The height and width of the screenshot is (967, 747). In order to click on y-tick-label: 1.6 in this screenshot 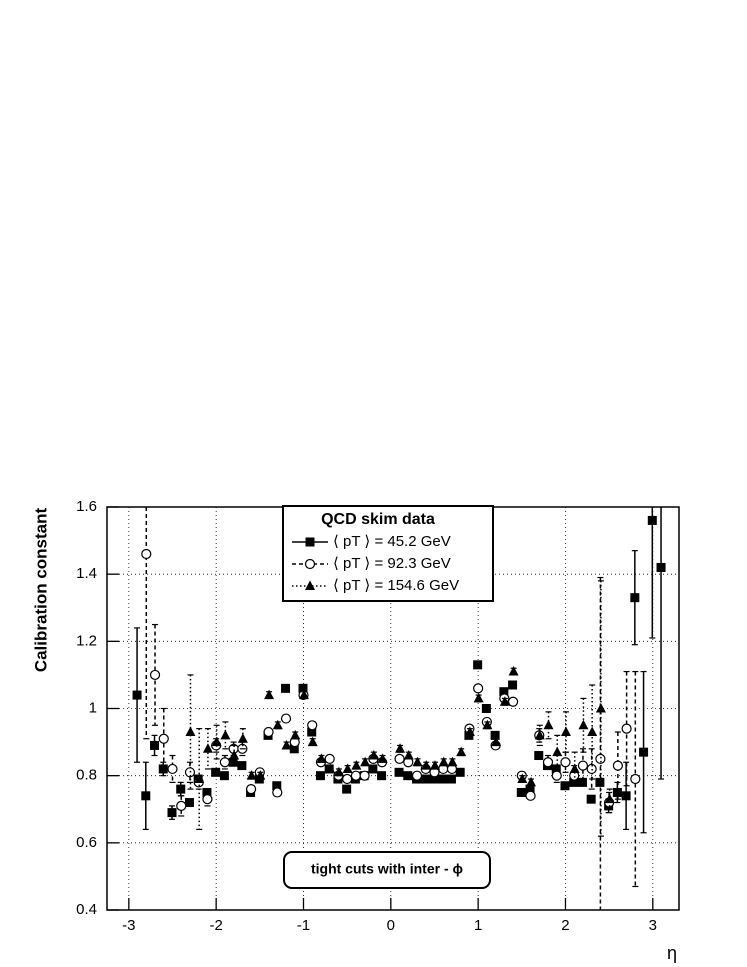, I will do `click(86, 506)`.